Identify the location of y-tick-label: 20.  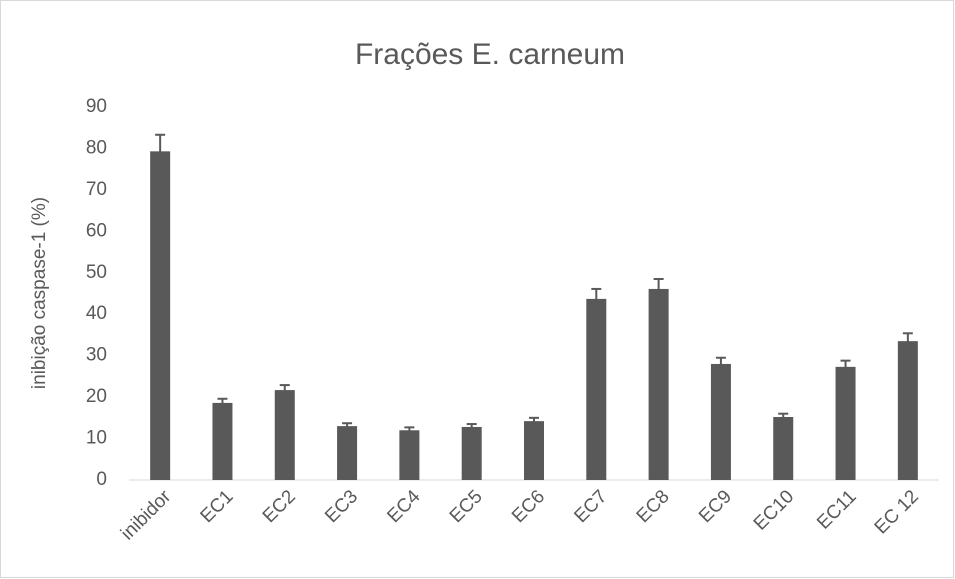
(96, 396).